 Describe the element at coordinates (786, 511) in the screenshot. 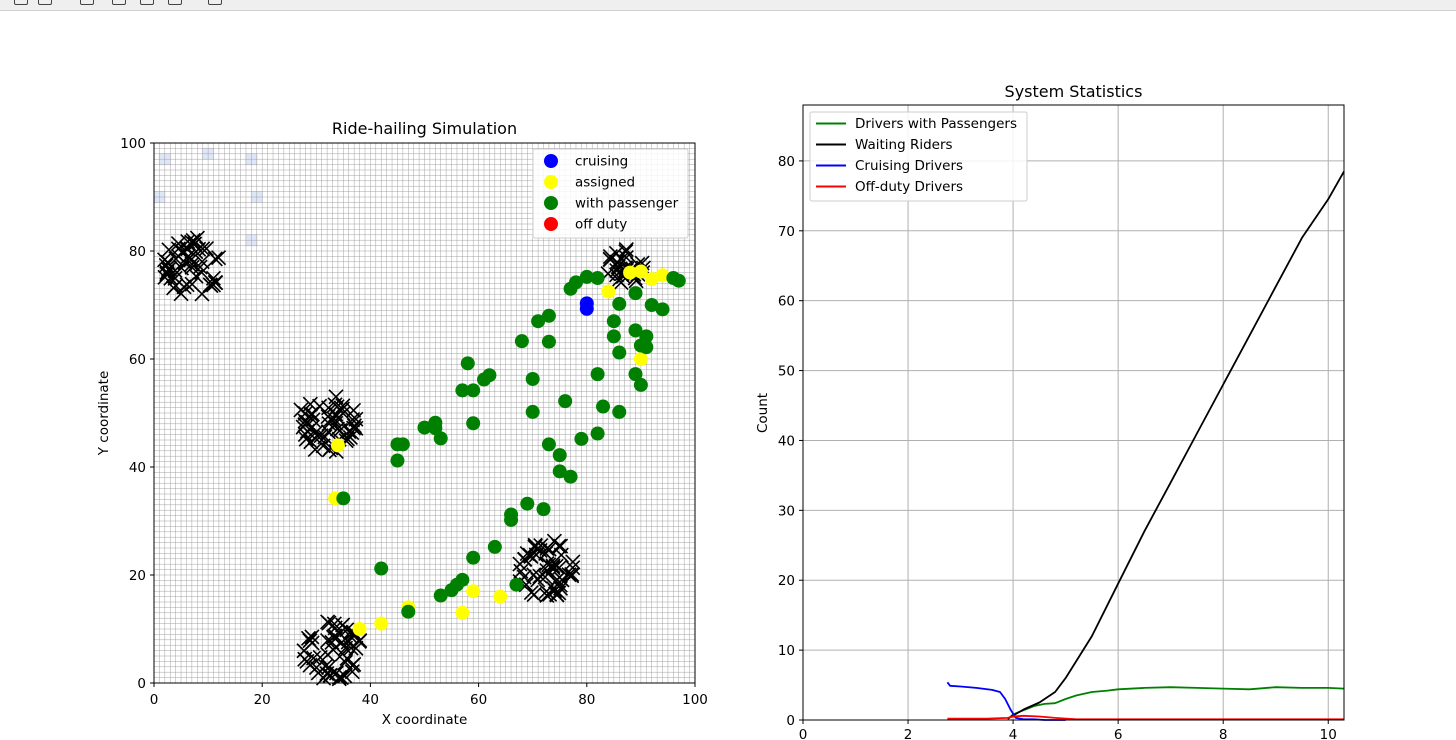

I see `ytick-label: 30` at that location.